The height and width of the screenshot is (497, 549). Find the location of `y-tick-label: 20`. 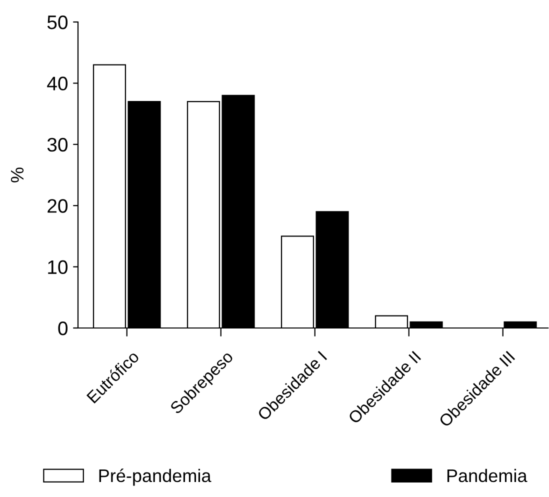

y-tick-label: 20 is located at coordinates (58, 206).